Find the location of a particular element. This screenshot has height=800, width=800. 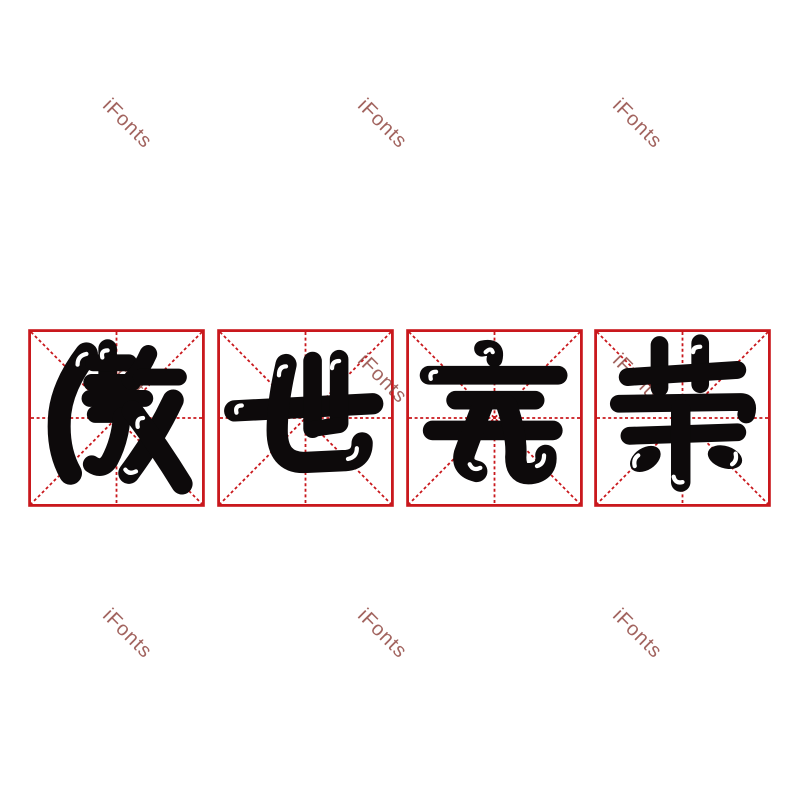

glyph-shi: 世 is located at coordinates (305, 418).